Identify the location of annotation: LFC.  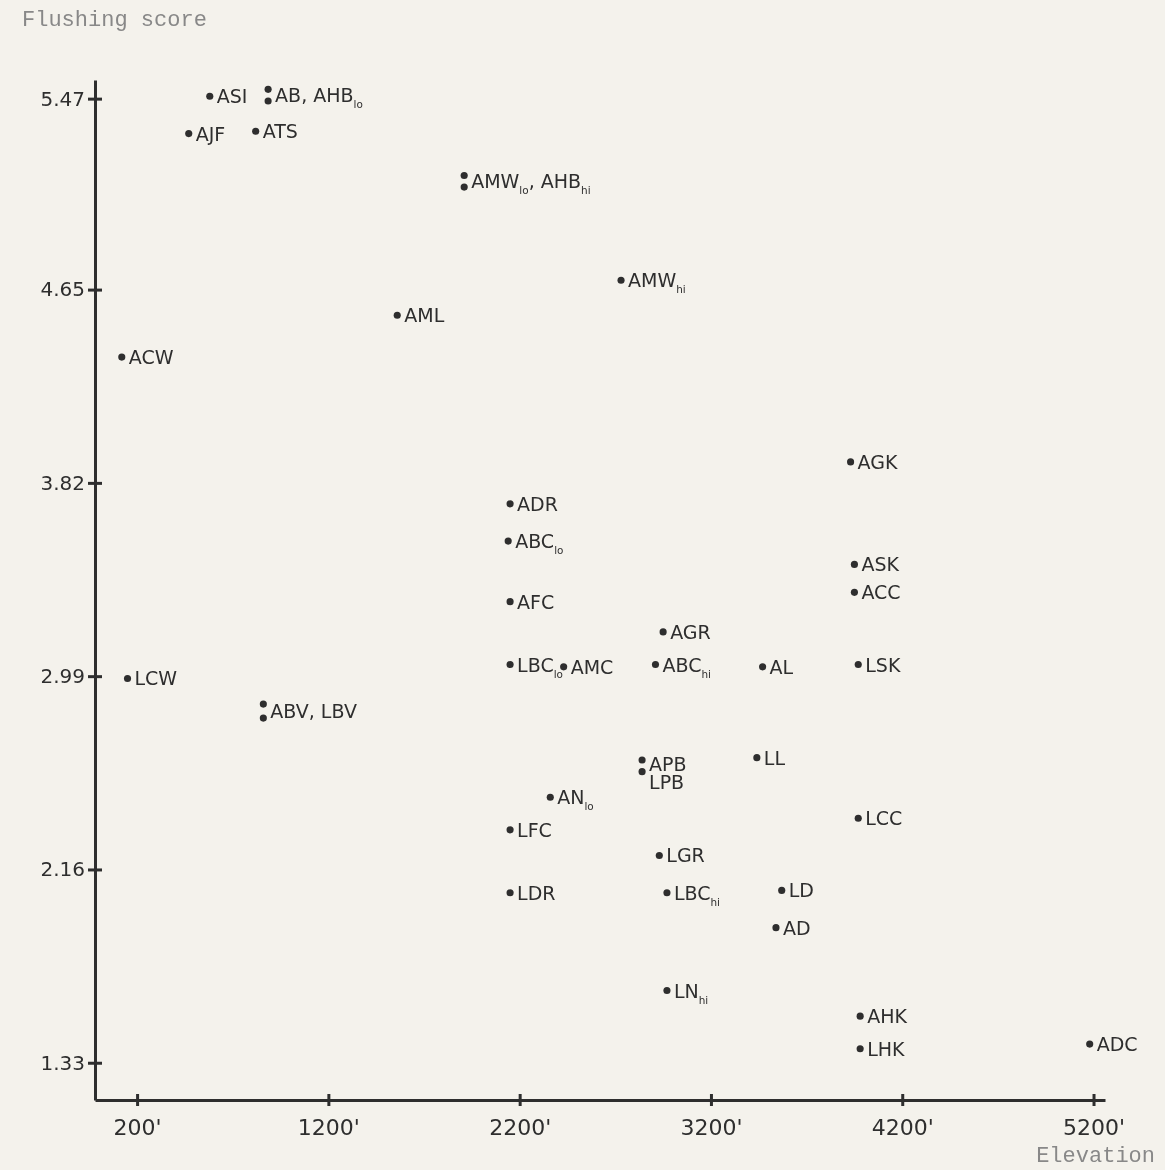
(534, 829).